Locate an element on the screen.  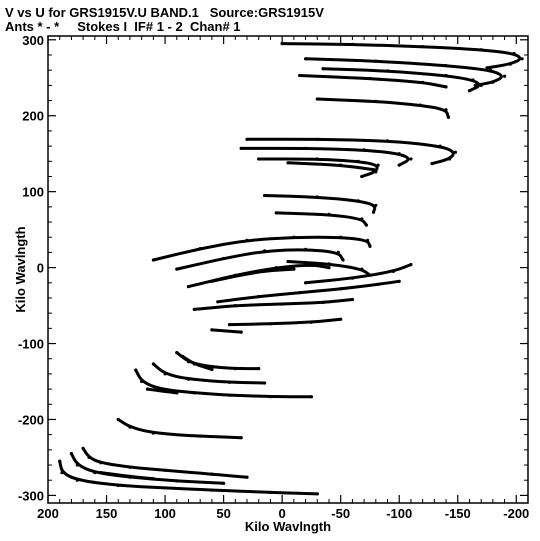
y-axis-label: Kilo Wavlngth is located at coordinates (20, 269).